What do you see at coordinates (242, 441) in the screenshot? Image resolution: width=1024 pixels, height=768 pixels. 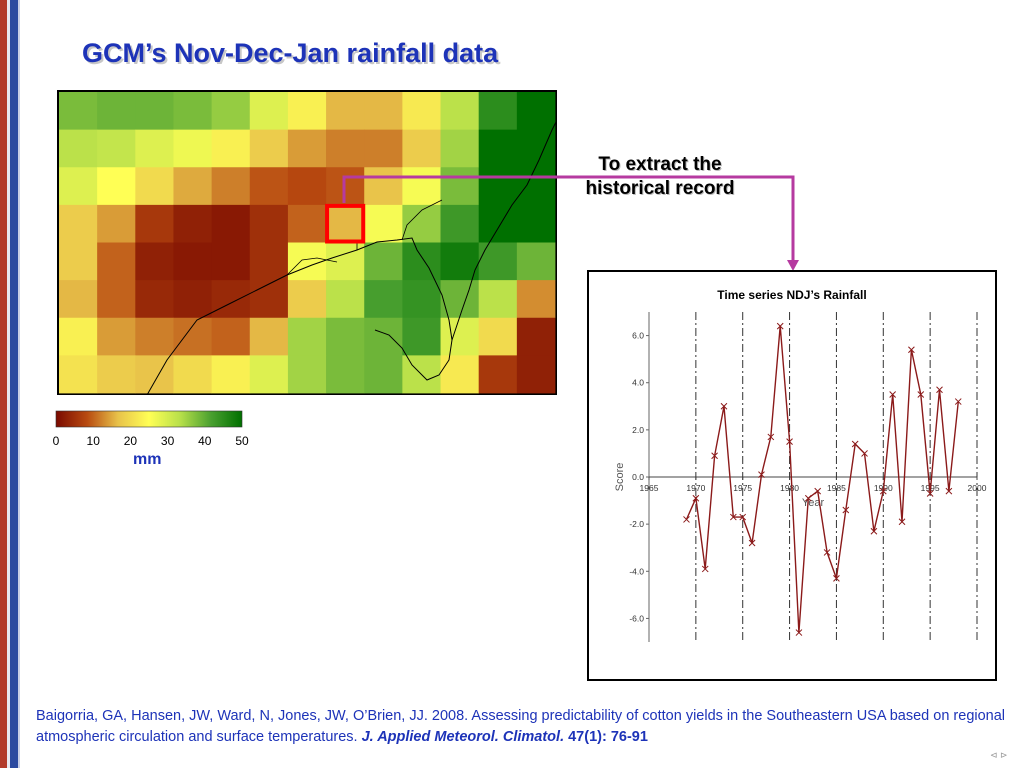 I see `colorbar-tick-label: 50` at bounding box center [242, 441].